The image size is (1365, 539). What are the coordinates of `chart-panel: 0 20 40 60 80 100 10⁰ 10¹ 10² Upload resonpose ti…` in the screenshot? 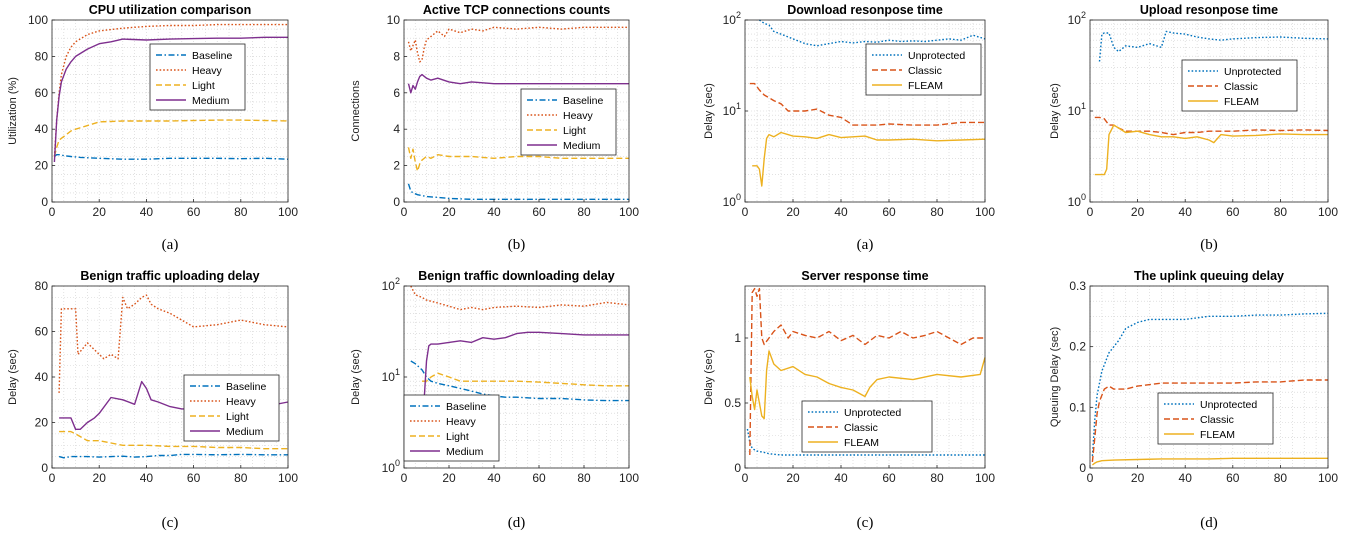 It's located at (1193, 128).